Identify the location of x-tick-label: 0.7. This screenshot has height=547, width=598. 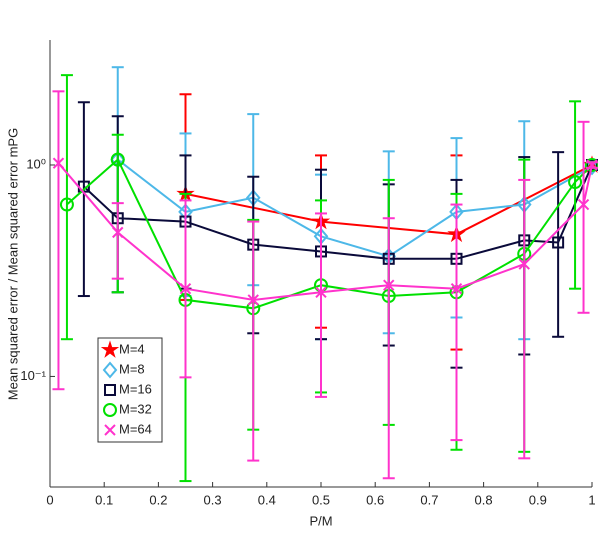
(429, 499).